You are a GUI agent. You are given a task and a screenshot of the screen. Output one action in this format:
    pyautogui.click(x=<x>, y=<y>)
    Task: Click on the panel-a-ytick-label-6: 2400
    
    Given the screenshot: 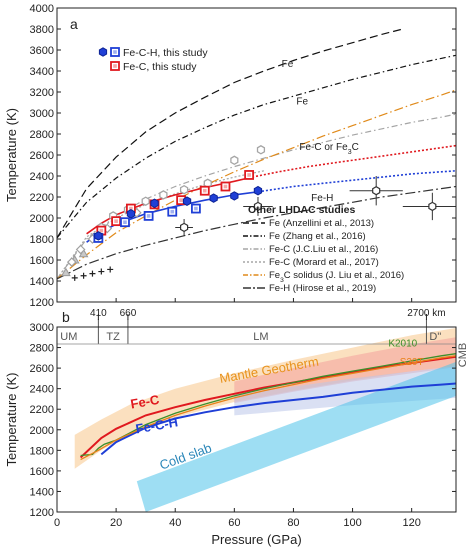 What is the action you would take?
    pyautogui.click(x=42, y=177)
    